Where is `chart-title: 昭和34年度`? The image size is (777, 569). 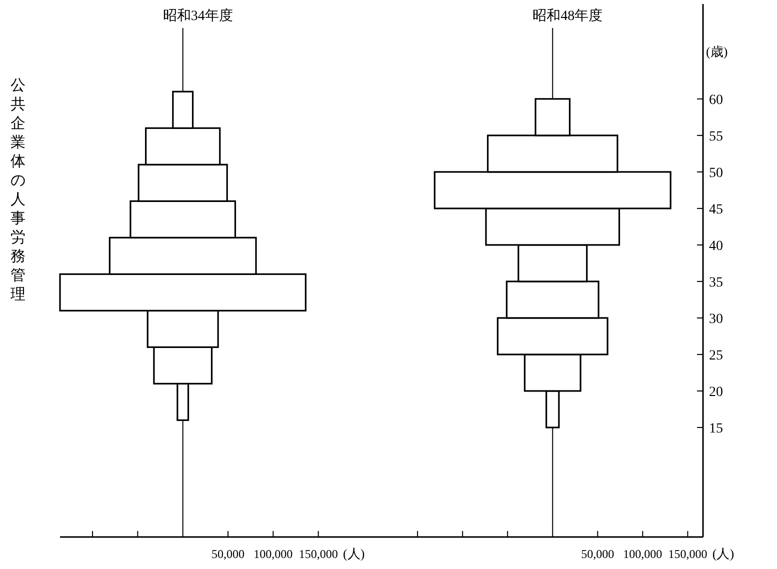 chart-title: 昭和34年度 is located at coordinates (197, 16).